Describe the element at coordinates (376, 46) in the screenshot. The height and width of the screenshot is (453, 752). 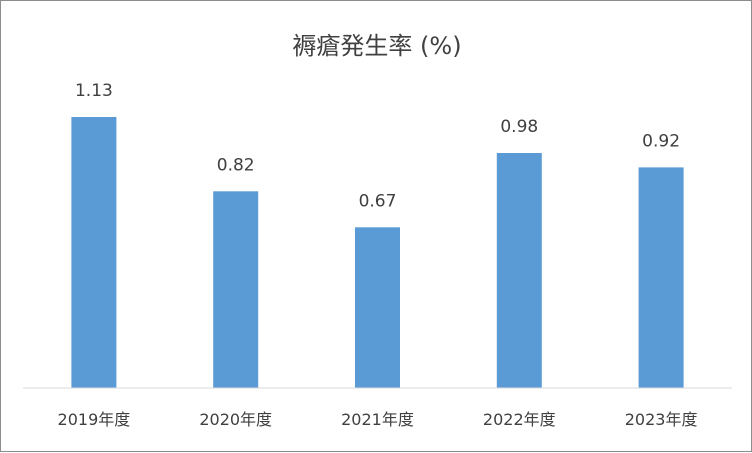
I see `chart-title: 褥瘡発生率 (%)` at that location.